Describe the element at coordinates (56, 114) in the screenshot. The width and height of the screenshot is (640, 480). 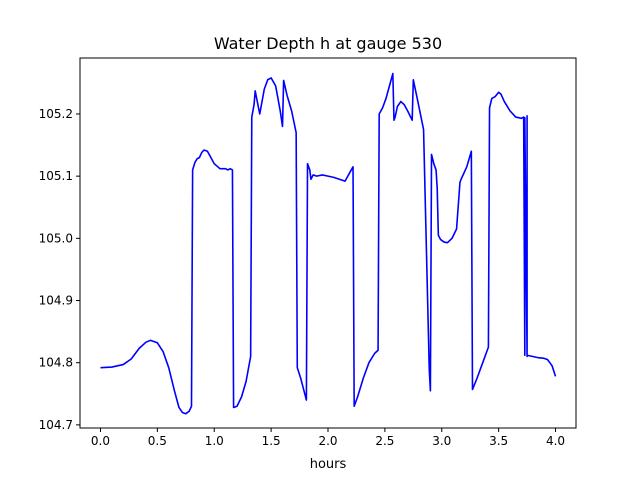
I see `y-tick-label: 105.2` at that location.